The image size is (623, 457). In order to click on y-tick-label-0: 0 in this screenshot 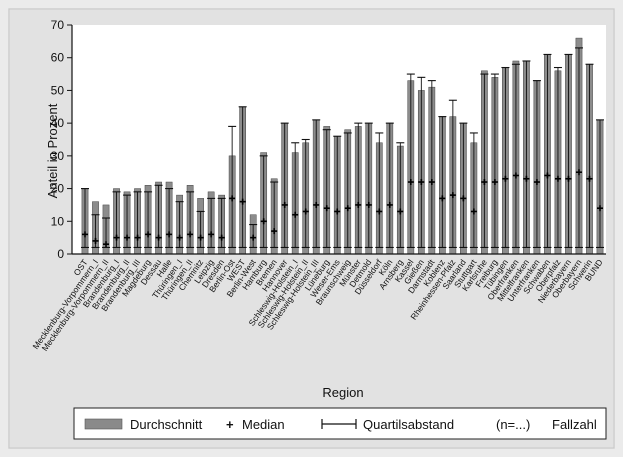, I will do `click(60, 254)`.